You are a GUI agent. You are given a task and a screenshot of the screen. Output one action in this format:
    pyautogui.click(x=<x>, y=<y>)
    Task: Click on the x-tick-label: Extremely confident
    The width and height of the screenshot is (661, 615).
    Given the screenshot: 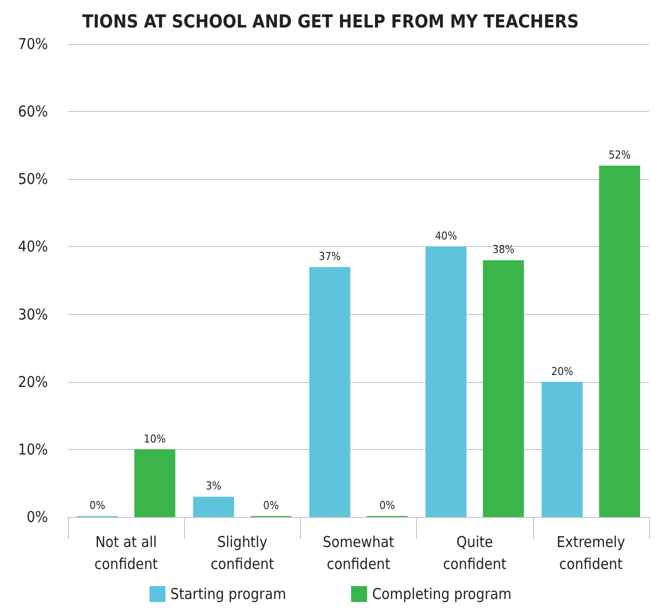 What is the action you would take?
    pyautogui.click(x=591, y=553)
    